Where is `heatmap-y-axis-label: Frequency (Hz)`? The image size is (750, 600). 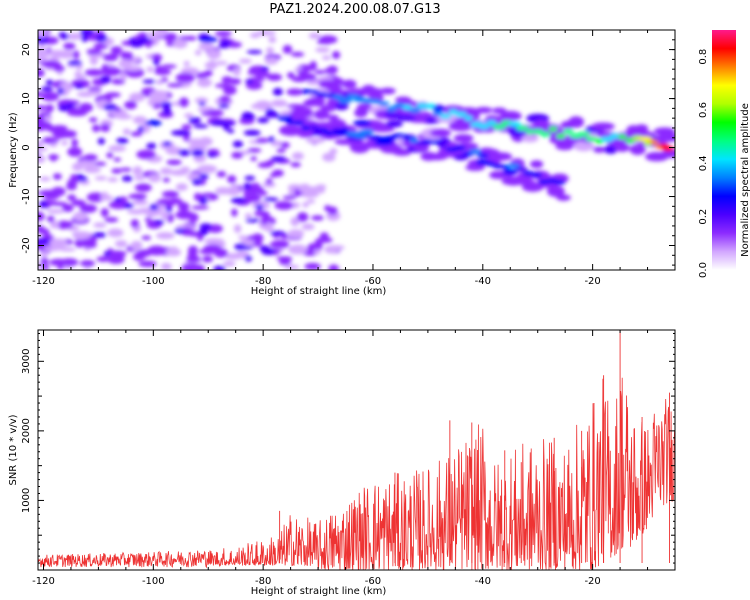
heatmap-y-axis-label: Frequency (Hz) is located at coordinates (13, 150).